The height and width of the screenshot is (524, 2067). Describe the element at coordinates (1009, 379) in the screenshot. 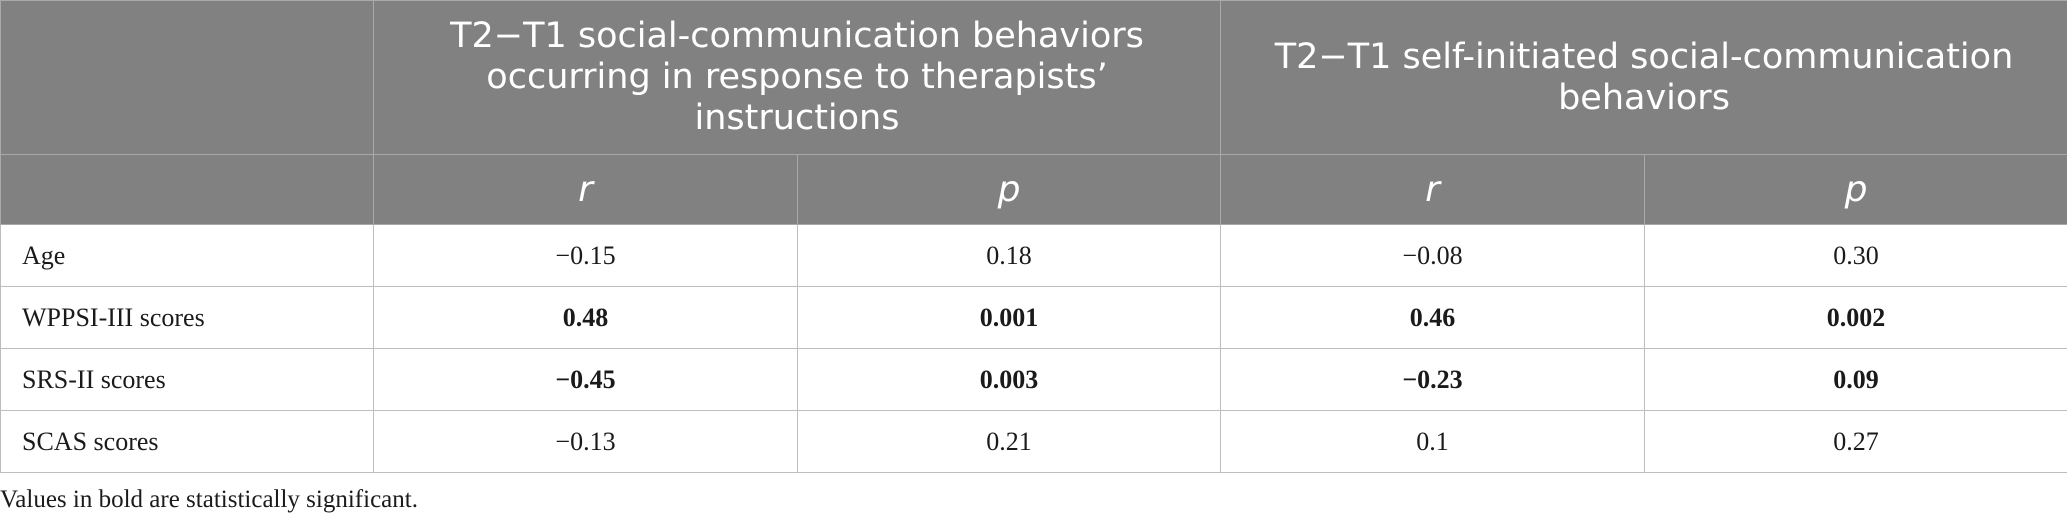

I see `table-cell: 0.003` at that location.